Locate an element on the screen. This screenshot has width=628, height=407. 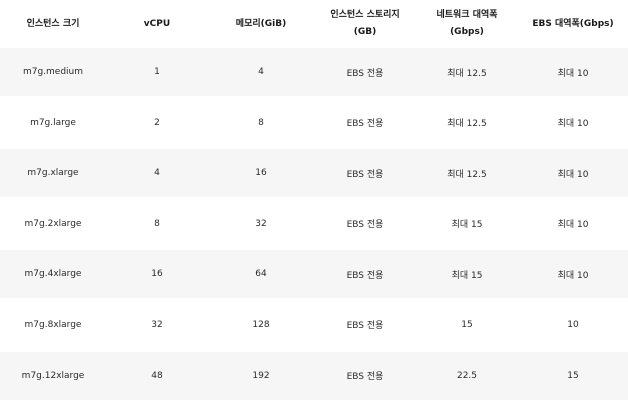
table-row: m7g.xlarge 4 16 EBS 전용 최대 12.5 최대 10 is located at coordinates (314, 173).